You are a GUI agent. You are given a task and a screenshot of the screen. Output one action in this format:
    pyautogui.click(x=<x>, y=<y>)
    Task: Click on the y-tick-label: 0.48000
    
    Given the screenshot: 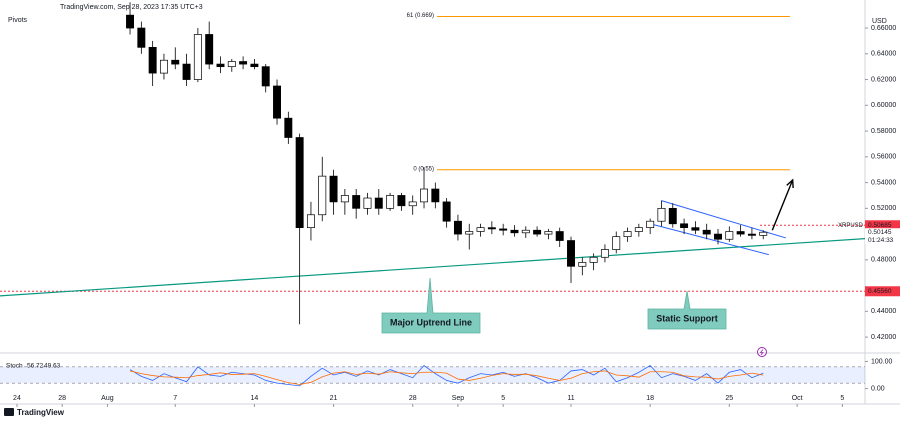 What is the action you would take?
    pyautogui.click(x=883, y=260)
    